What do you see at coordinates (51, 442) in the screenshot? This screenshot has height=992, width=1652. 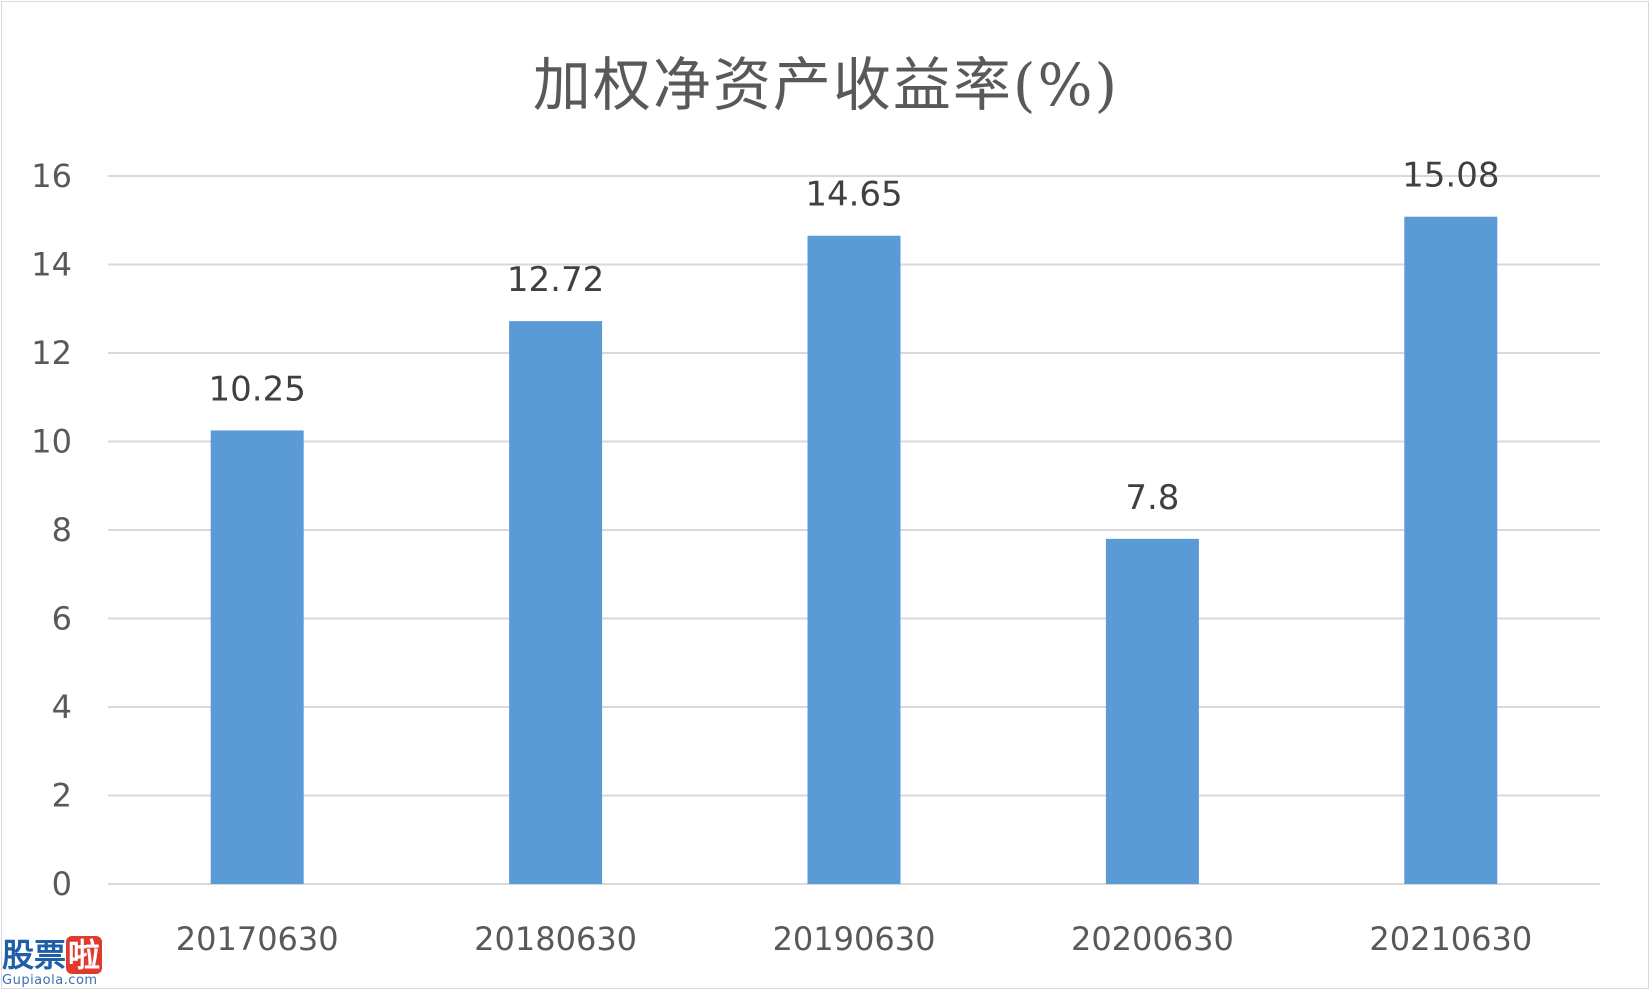 I see `y-tick-label: 10` at bounding box center [51, 442].